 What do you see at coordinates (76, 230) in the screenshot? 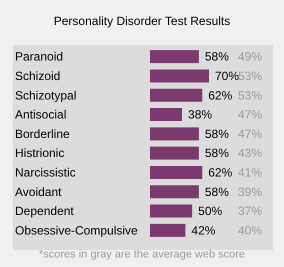
I see `y-tick-label: Obsessive-Compulsive` at bounding box center [76, 230].